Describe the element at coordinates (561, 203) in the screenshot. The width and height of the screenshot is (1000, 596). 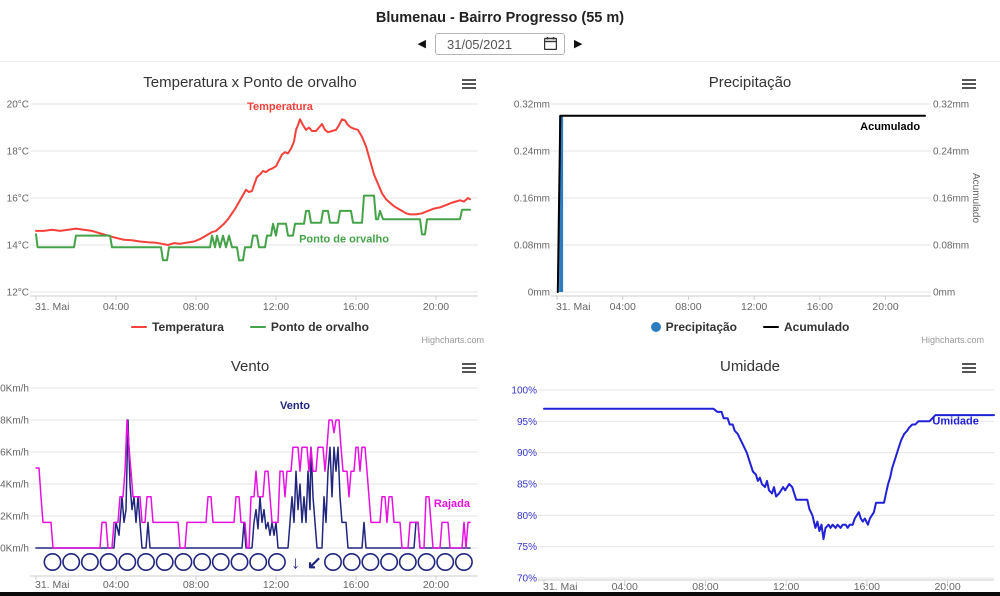
I see `series-precipitacao` at that location.